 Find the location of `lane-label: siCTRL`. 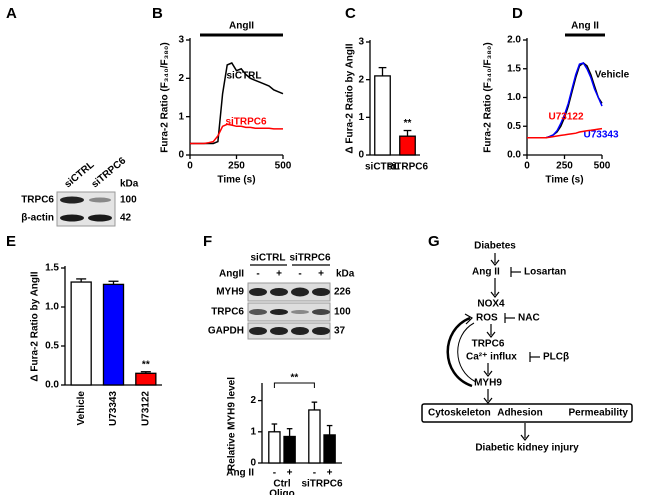

lane-label: siCTRL is located at coordinates (80, 174).